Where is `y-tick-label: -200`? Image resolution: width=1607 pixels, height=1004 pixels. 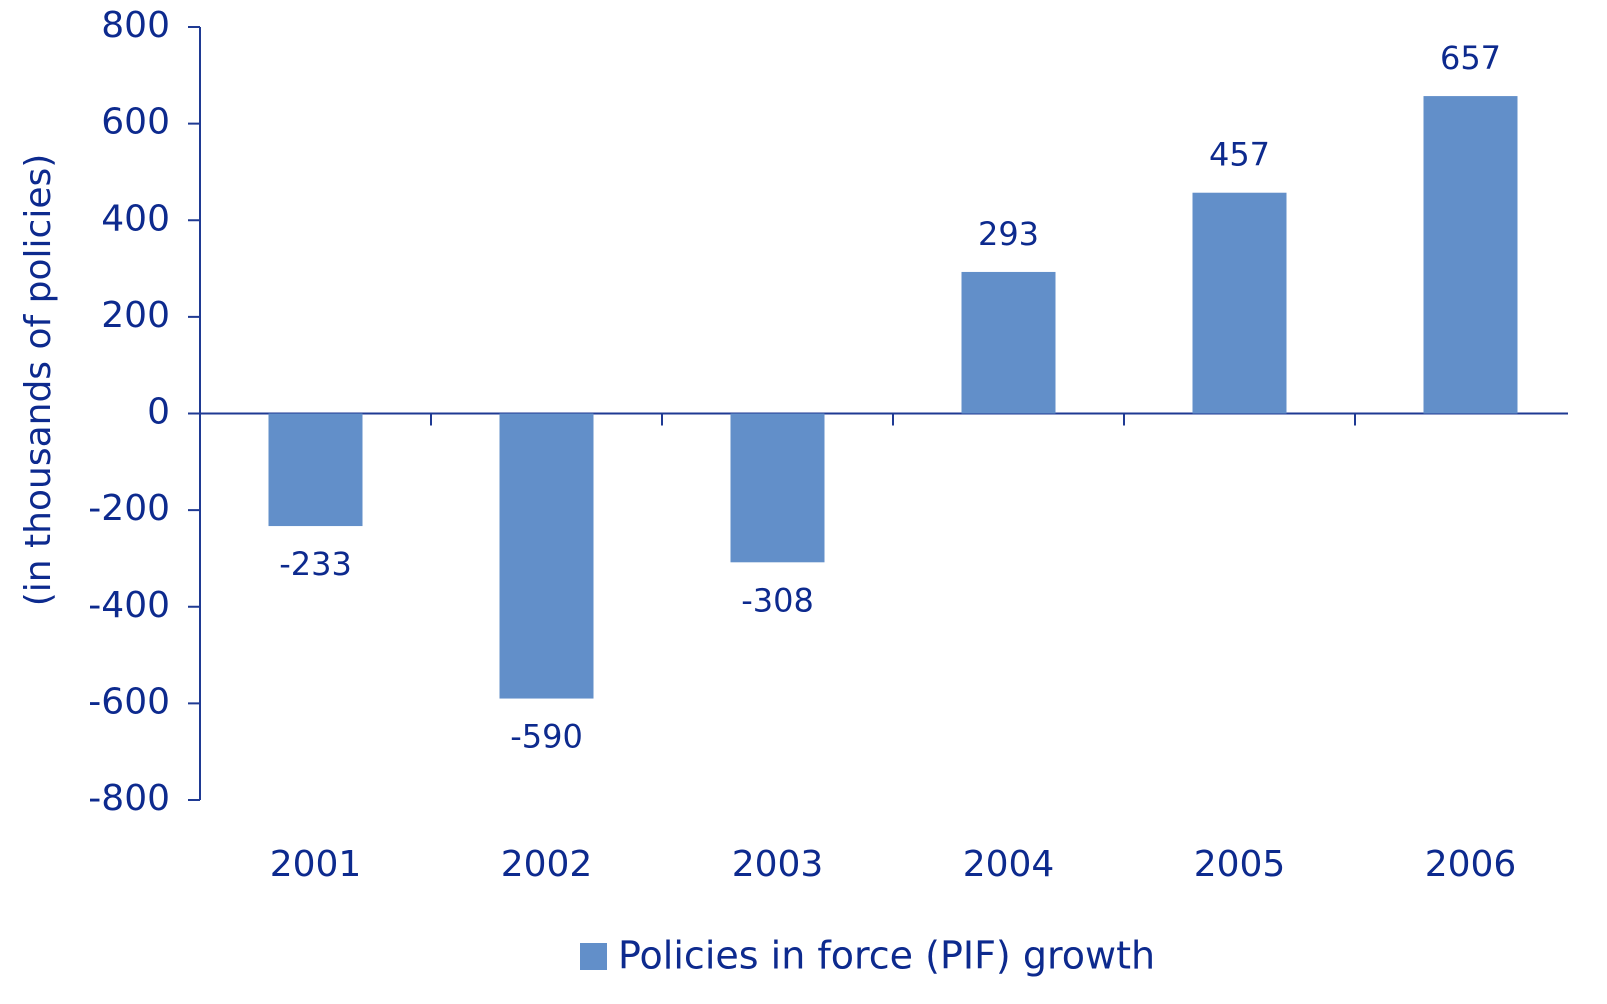
y-tick-label: -200 is located at coordinates (129, 508).